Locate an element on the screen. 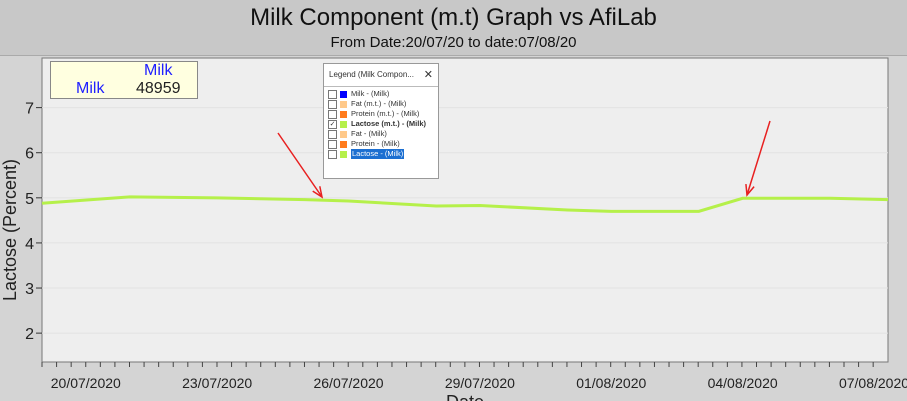  y-tick-label: 6 is located at coordinates (29, 154).